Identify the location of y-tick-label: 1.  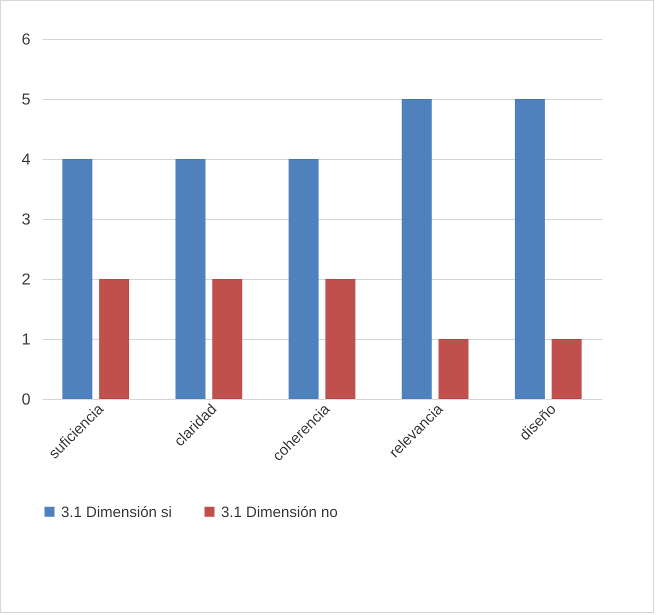
(26, 340).